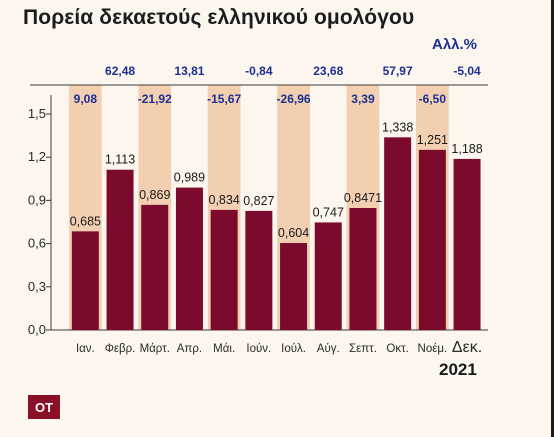 This screenshot has width=554, height=437. Describe the element at coordinates (432, 140) in the screenshot. I see `data-label: 1,251` at that location.